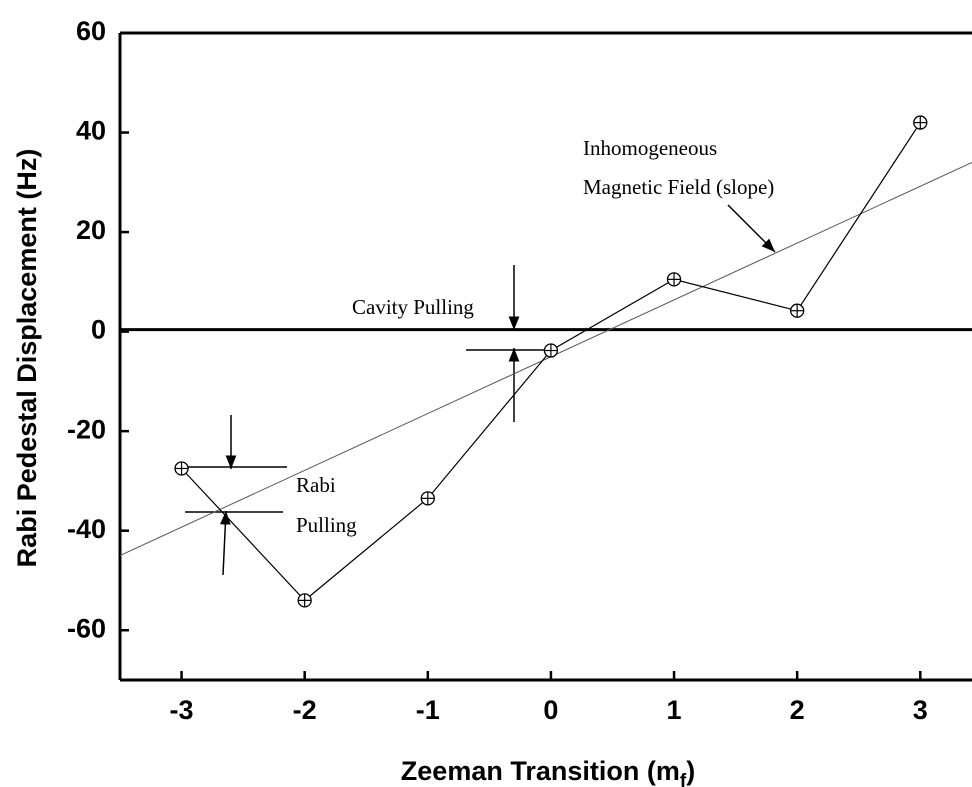 This screenshot has height=787, width=972. Describe the element at coordinates (678, 187) in the screenshot. I see `annotation: Magnetic Field (slope)` at that location.